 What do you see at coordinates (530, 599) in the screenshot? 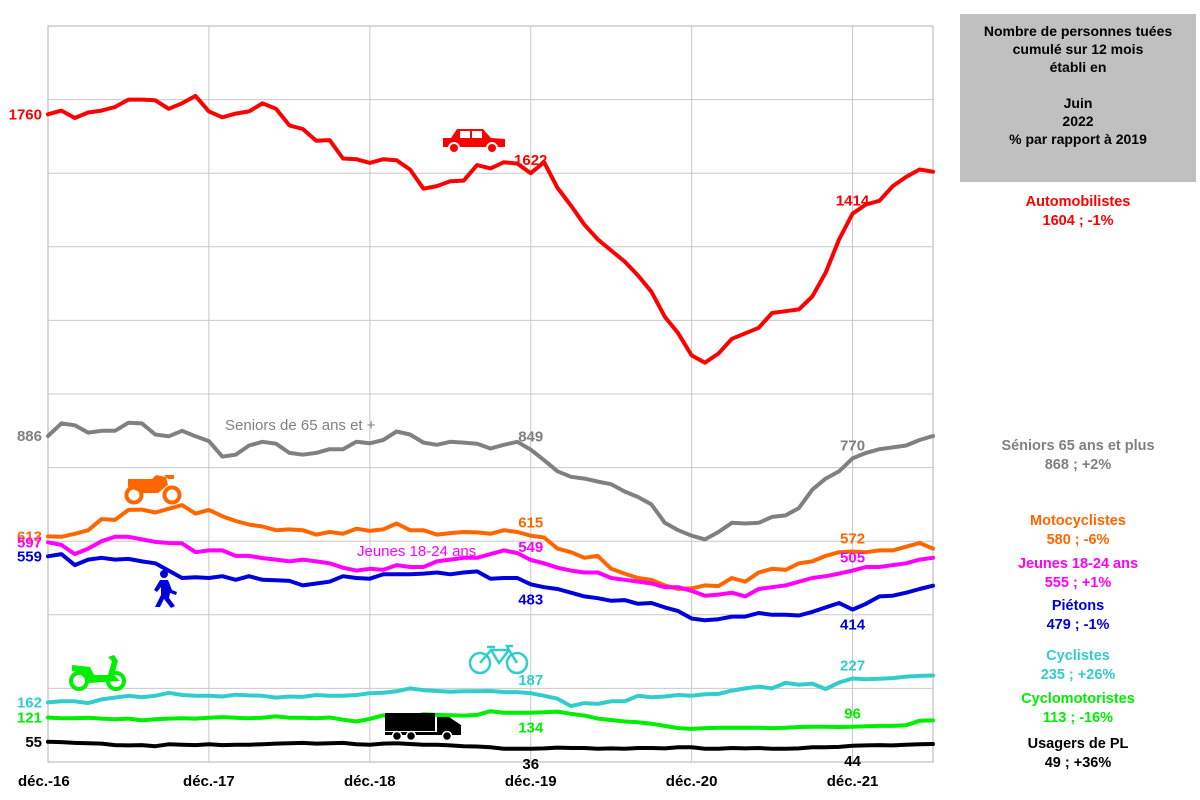
I see `point-label-pietons: 483` at bounding box center [530, 599].